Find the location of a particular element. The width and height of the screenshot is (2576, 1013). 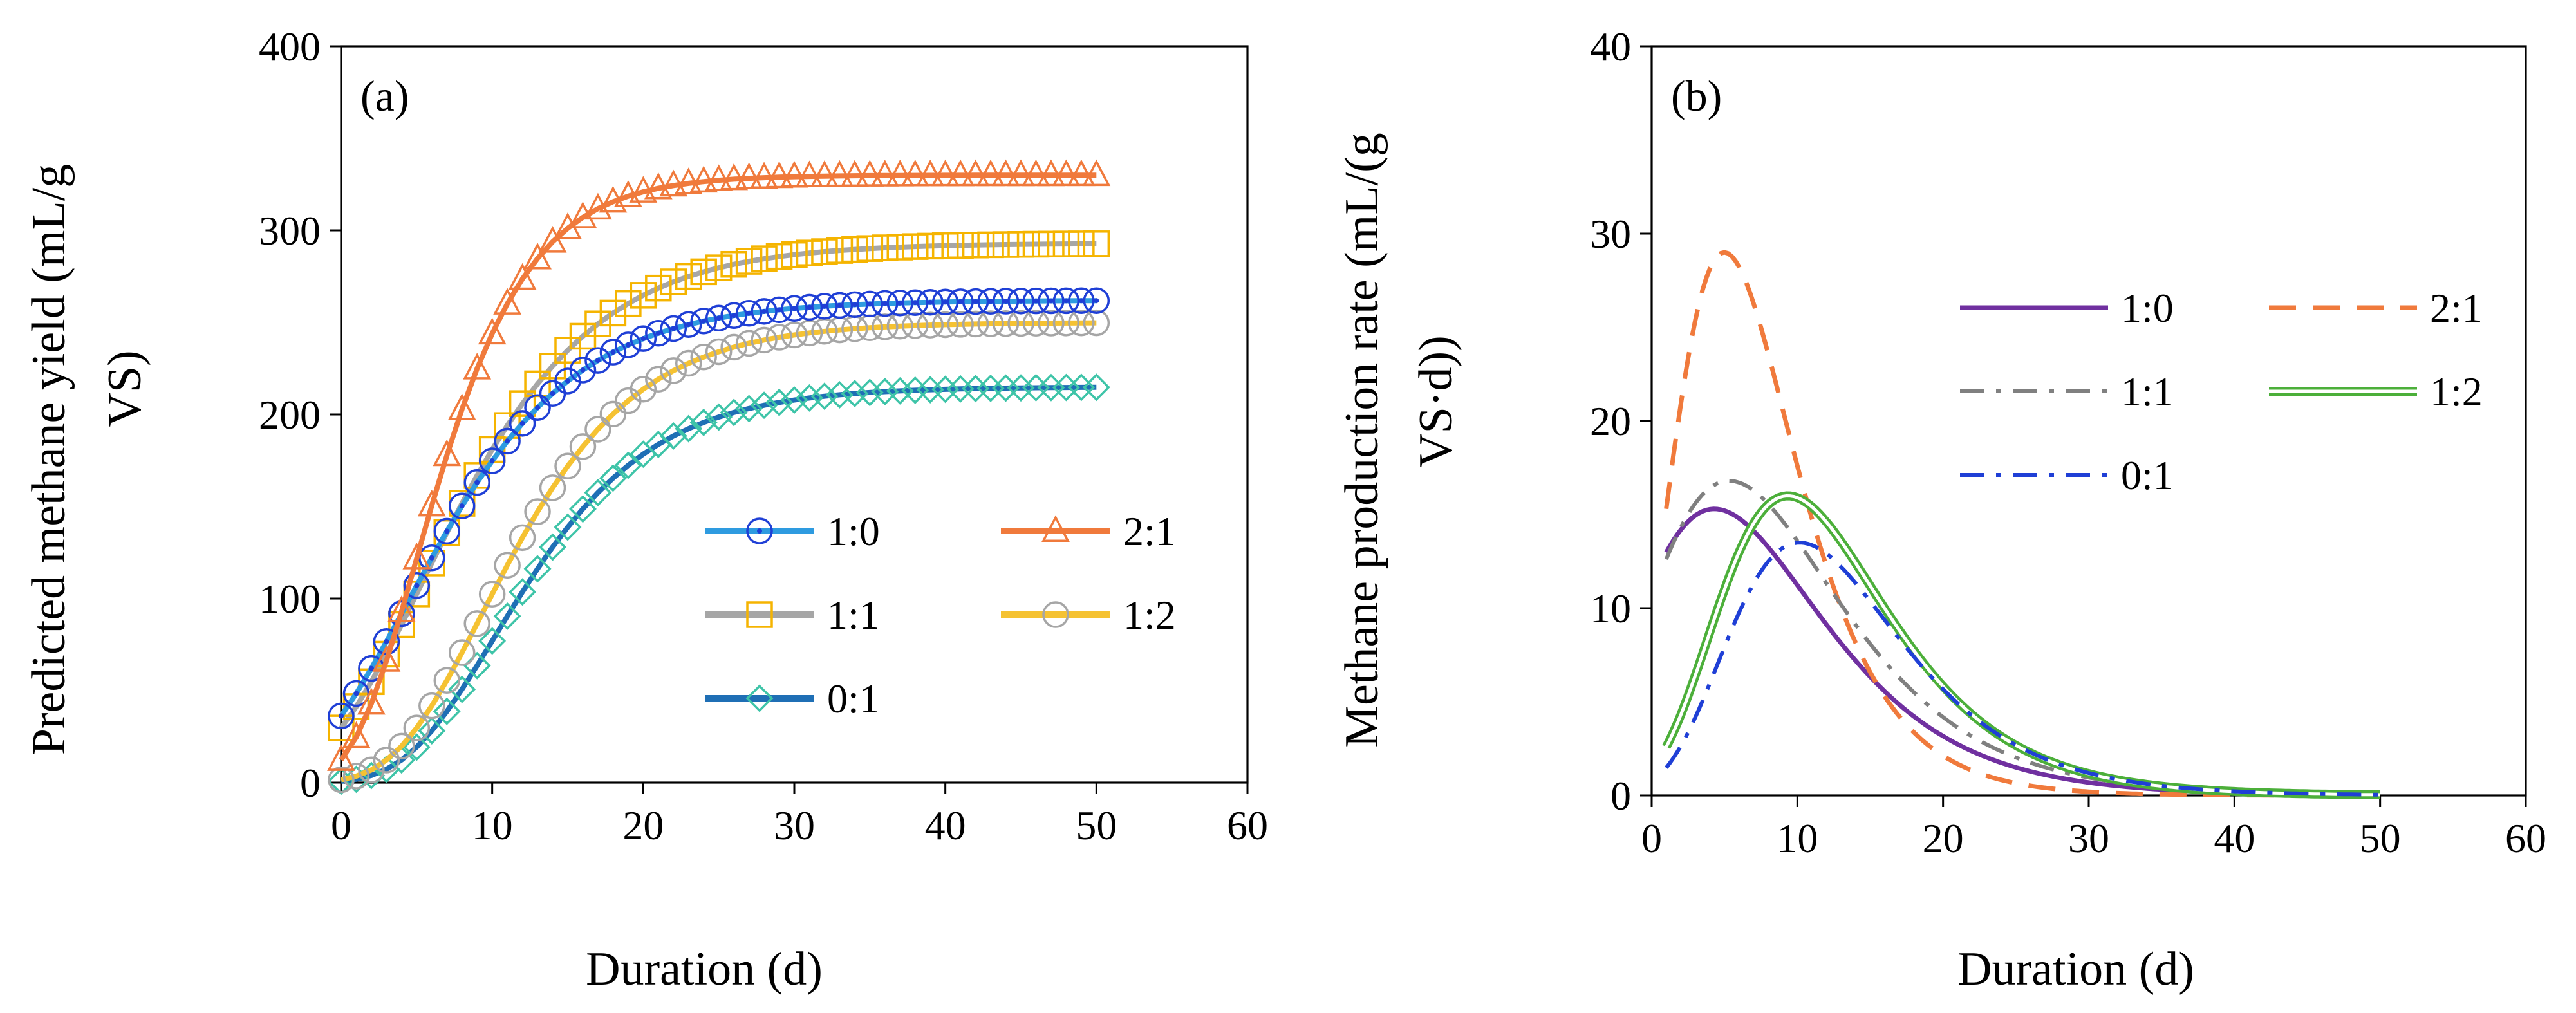

a-x-tick-label: 50 is located at coordinates (1096, 826).